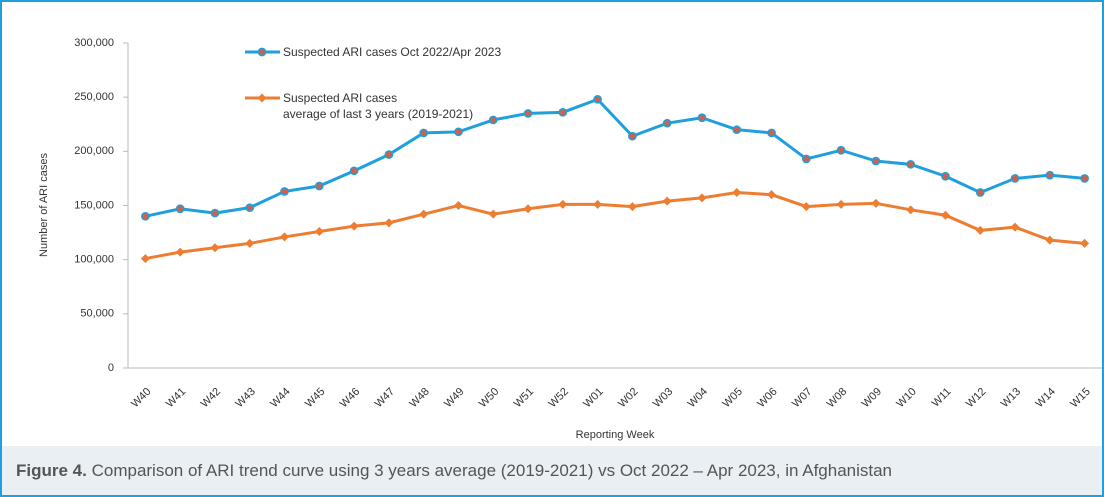 The width and height of the screenshot is (1104, 497). I want to click on y-tick-label: 100,000, so click(94, 260).